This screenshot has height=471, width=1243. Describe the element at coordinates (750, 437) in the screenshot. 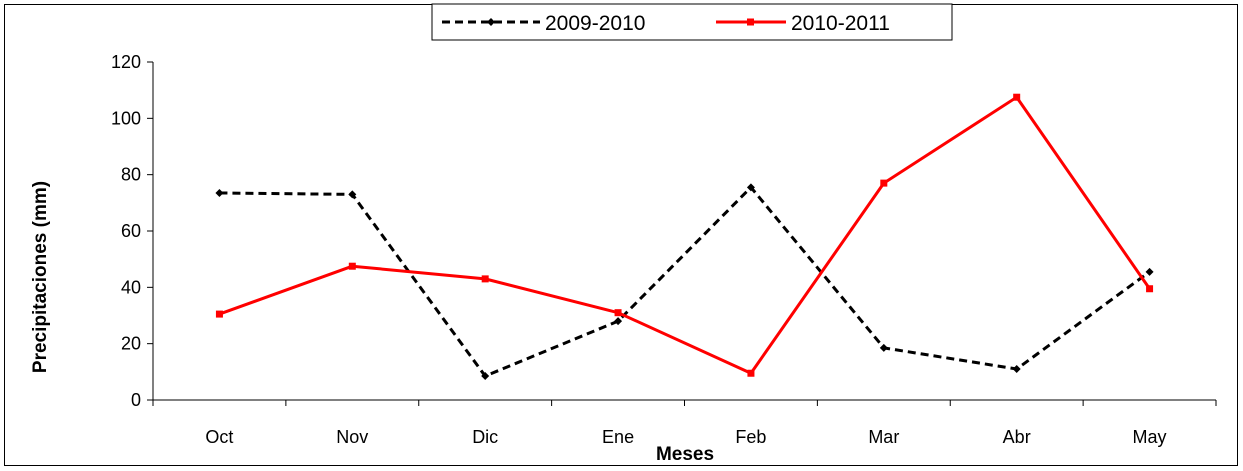

I see `x-tick-label: Feb` at that location.